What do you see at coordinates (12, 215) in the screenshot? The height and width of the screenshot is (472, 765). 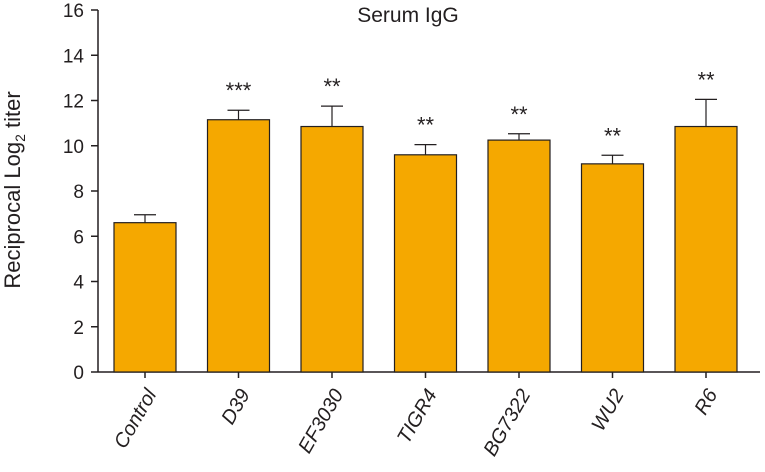 I see `y-axis-label-prefix: Reciprocal Log` at bounding box center [12, 215].